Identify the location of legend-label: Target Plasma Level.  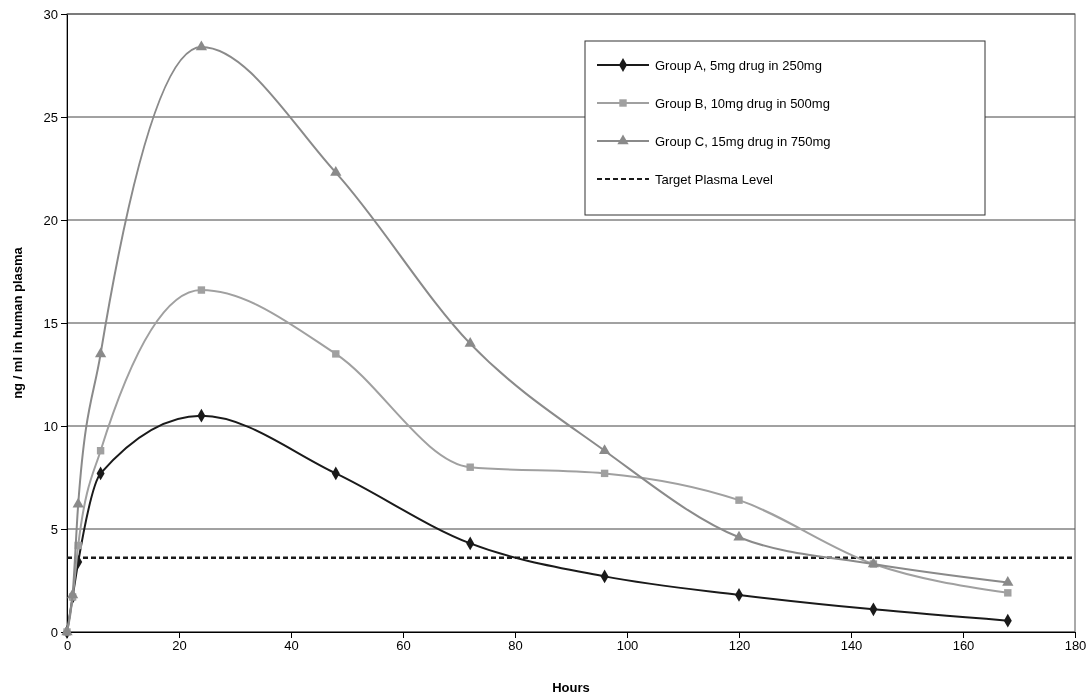
(714, 179).